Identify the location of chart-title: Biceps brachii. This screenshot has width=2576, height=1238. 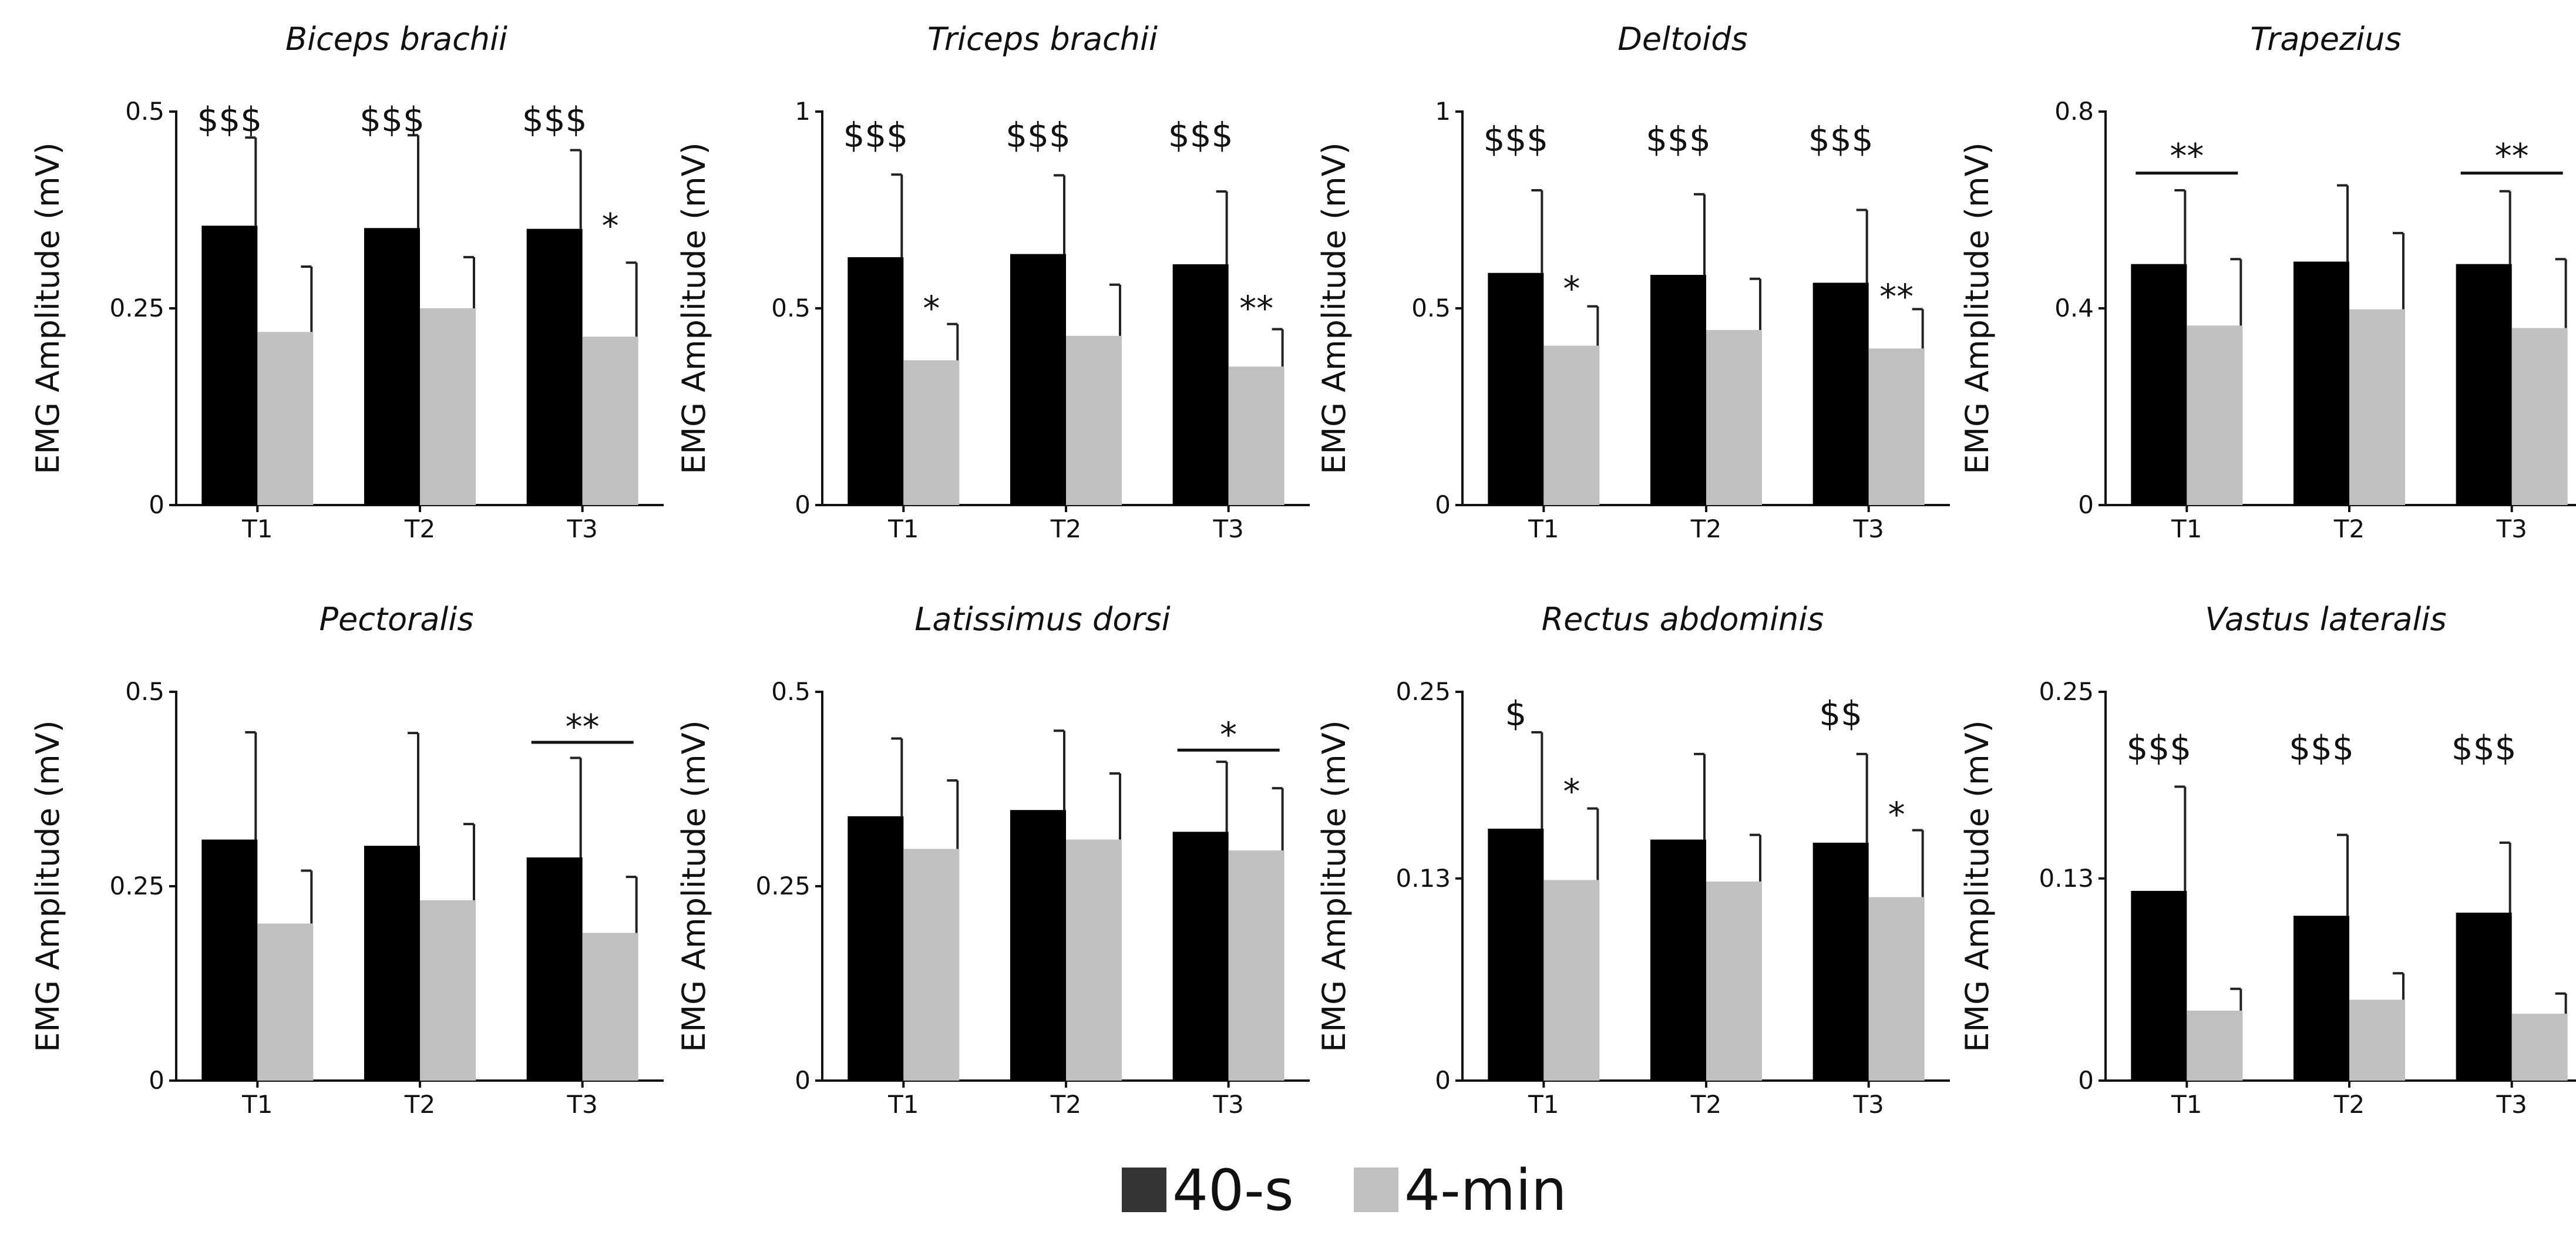
(396, 39).